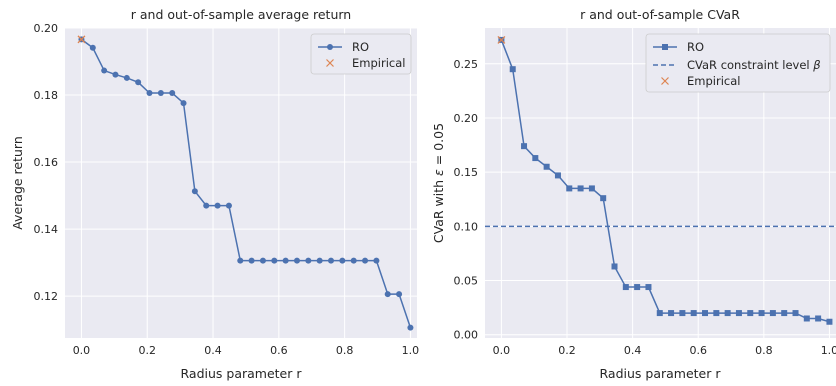  What do you see at coordinates (698, 350) in the screenshot?
I see `x-tick-label: 0.6` at bounding box center [698, 350].